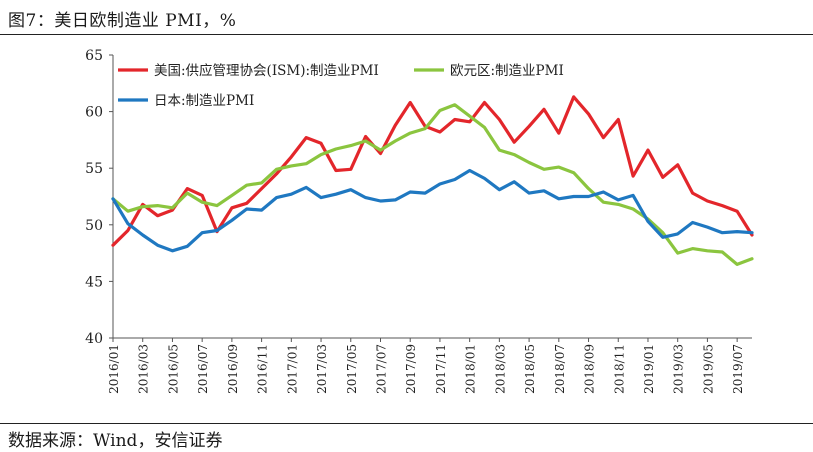  I want to click on x-tick-label: 2016/07, so click(203, 369).